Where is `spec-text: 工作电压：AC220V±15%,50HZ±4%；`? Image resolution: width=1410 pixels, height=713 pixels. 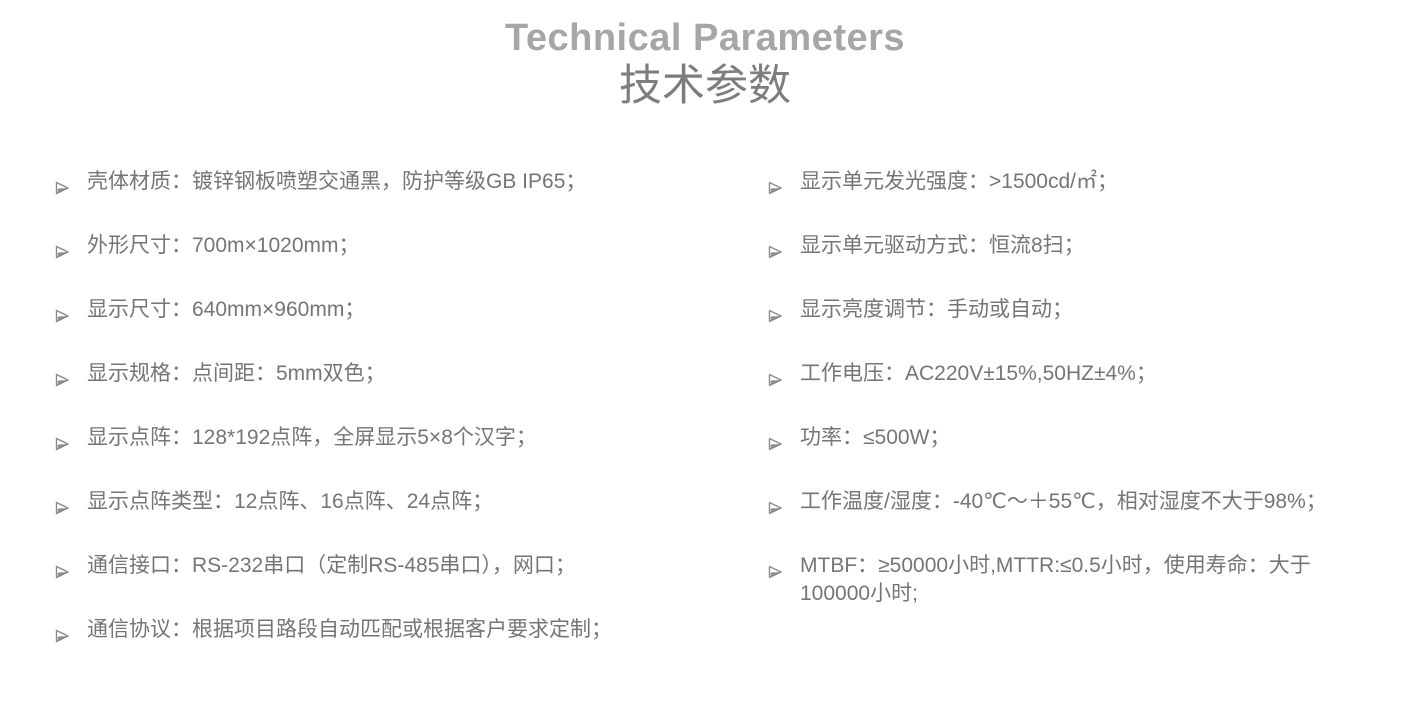 spec-text: 工作电压：AC220V±15%,50HZ±4%； is located at coordinates (978, 373).